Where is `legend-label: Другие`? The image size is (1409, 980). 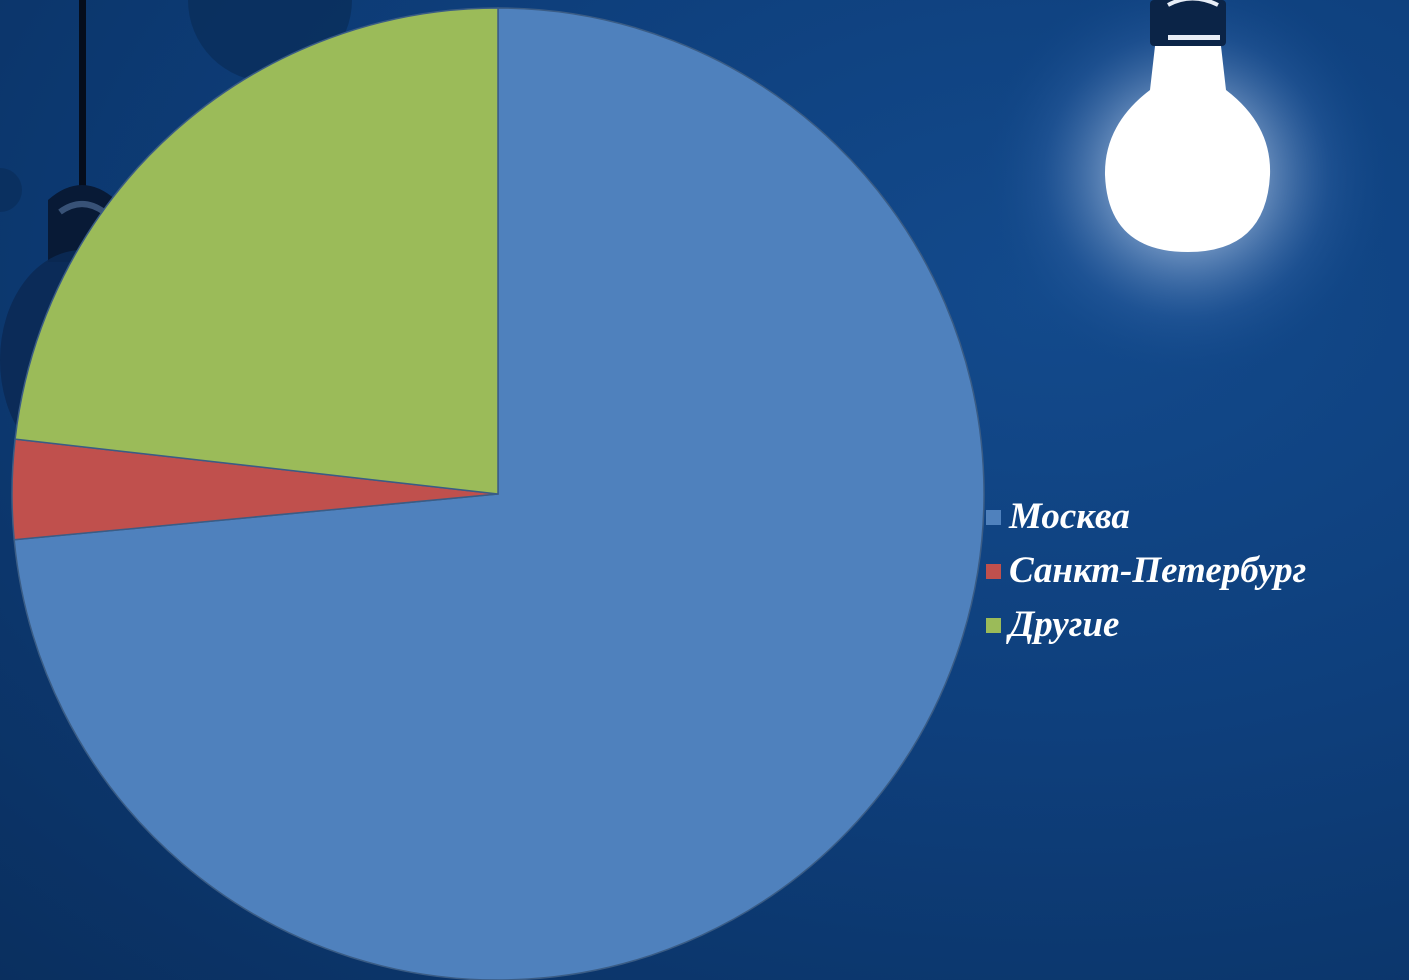
legend-label: Другие is located at coordinates (1064, 624).